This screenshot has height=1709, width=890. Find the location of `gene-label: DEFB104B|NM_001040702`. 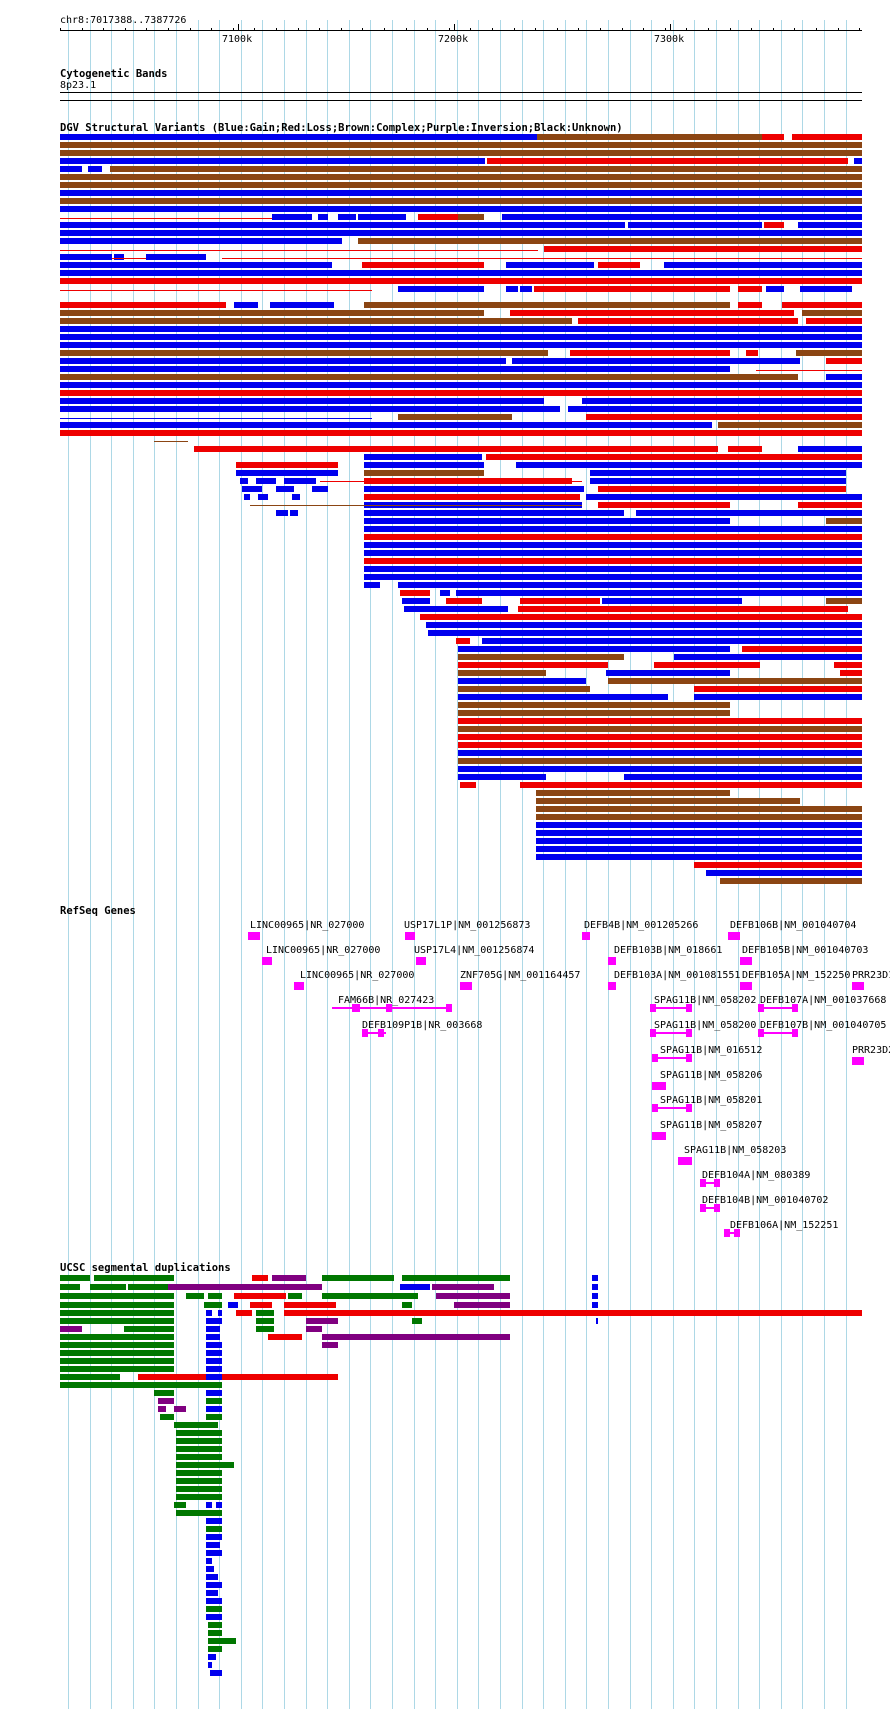

gene-label: DEFB104B|NM_001040702 is located at coordinates (765, 1200).